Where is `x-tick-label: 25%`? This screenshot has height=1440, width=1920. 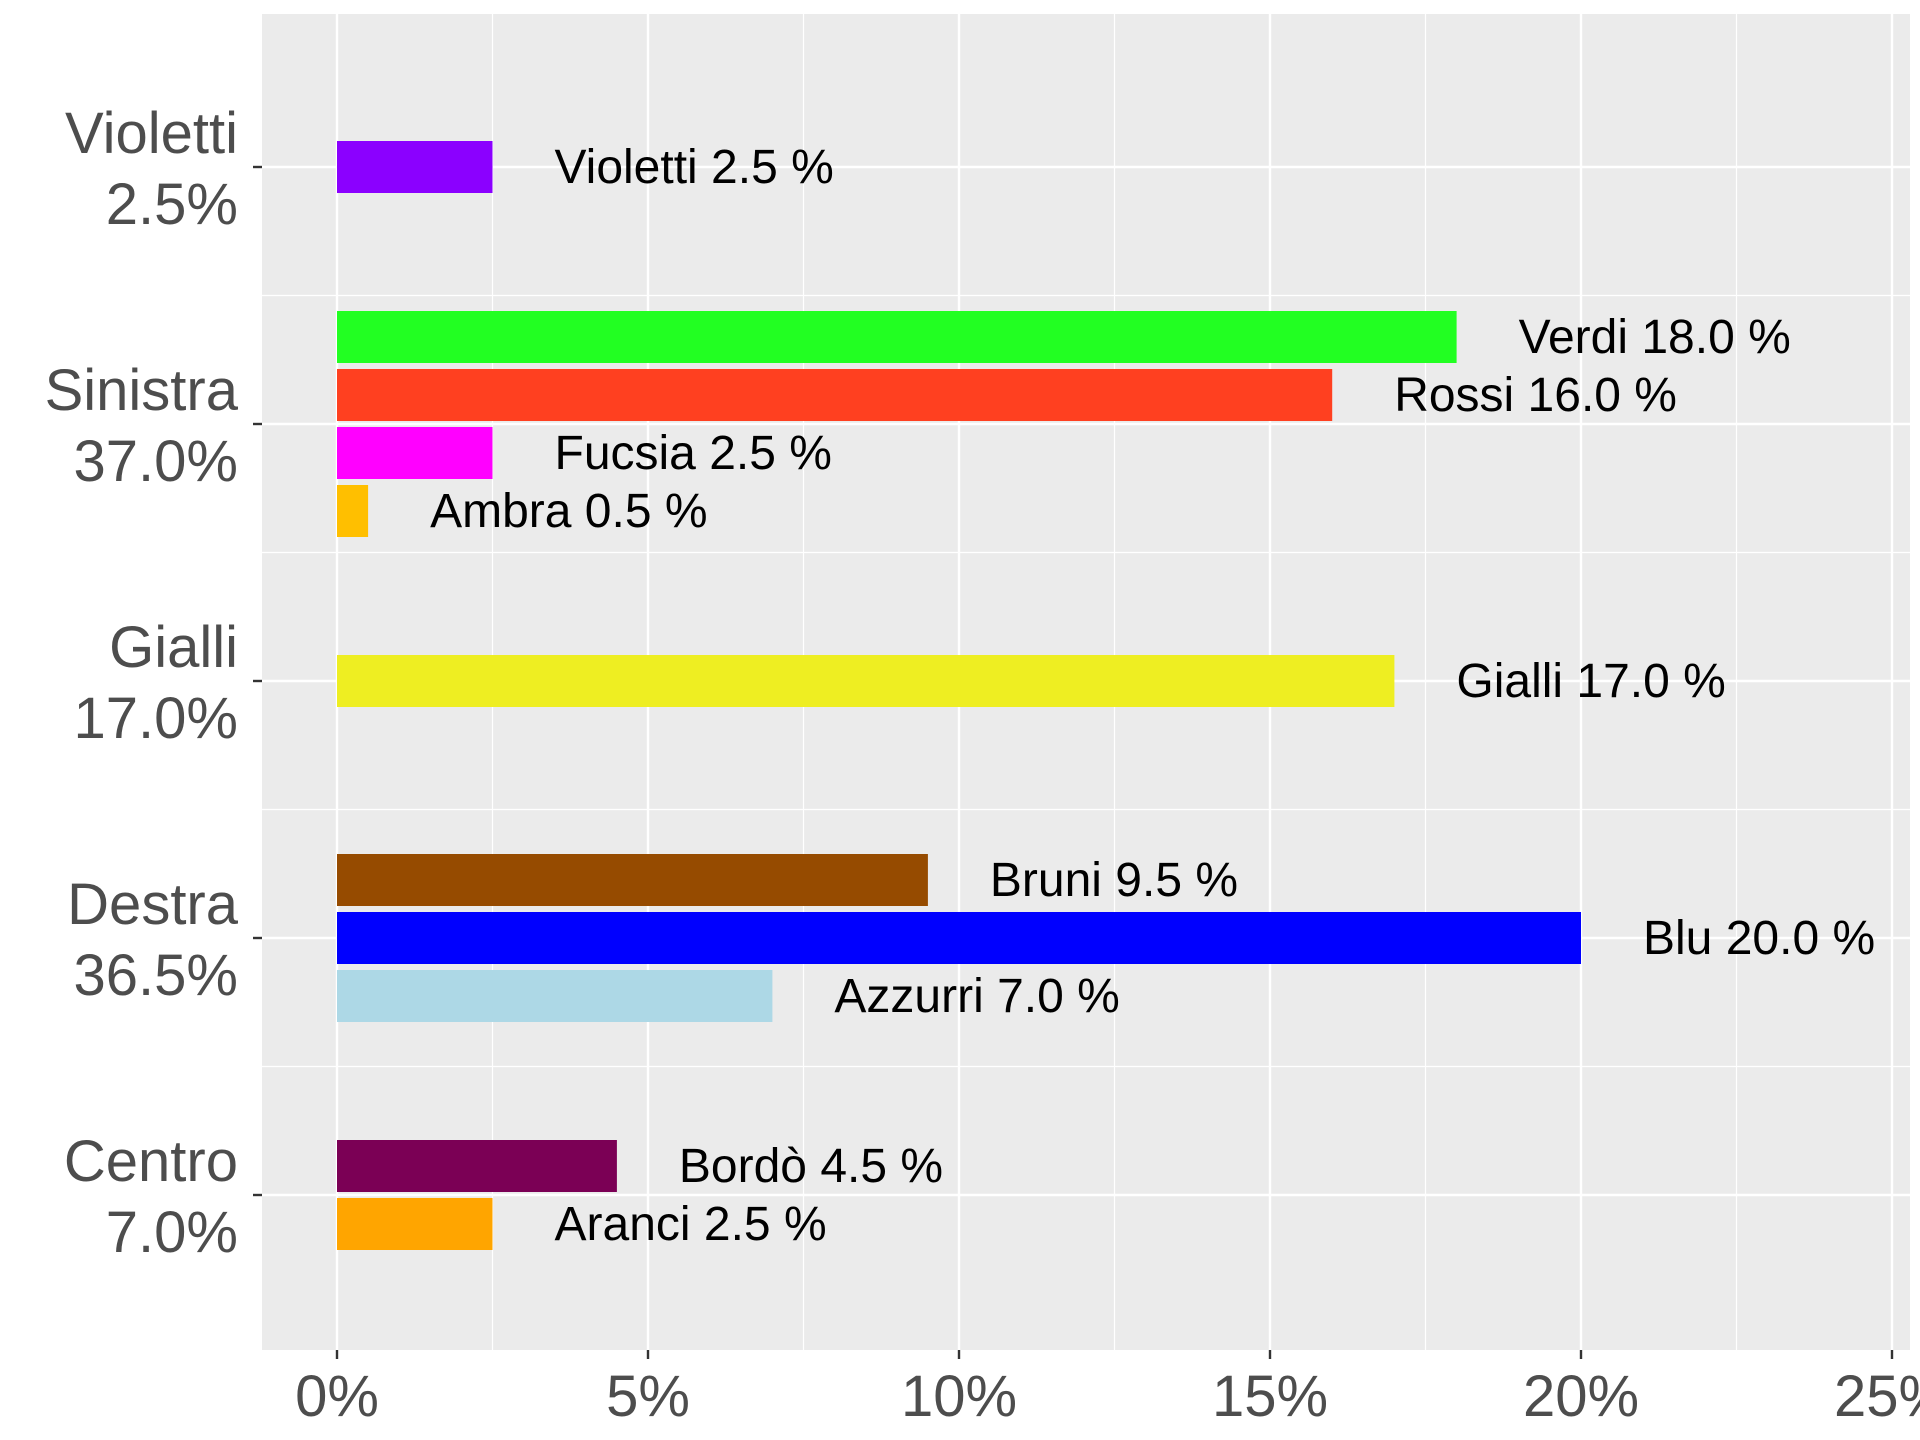 x-tick-label: 25% is located at coordinates (1877, 1396).